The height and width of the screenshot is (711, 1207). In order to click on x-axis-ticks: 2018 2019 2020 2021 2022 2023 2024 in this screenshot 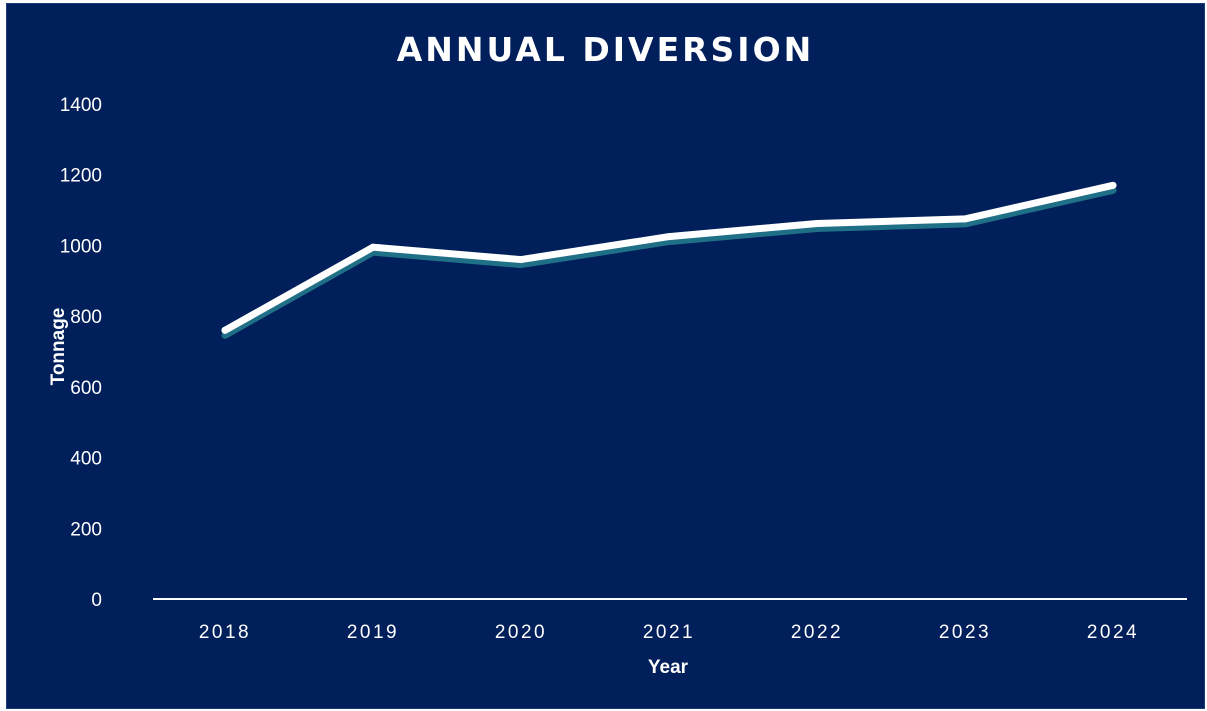, I will do `click(669, 632)`.